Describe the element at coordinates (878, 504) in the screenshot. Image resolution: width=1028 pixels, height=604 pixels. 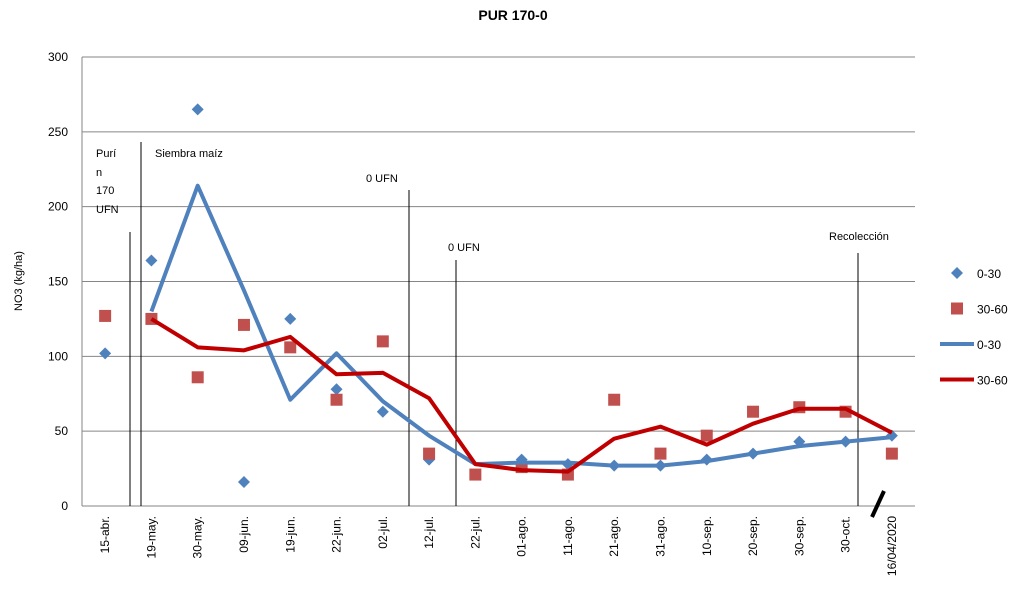
I see `axis-break` at that location.